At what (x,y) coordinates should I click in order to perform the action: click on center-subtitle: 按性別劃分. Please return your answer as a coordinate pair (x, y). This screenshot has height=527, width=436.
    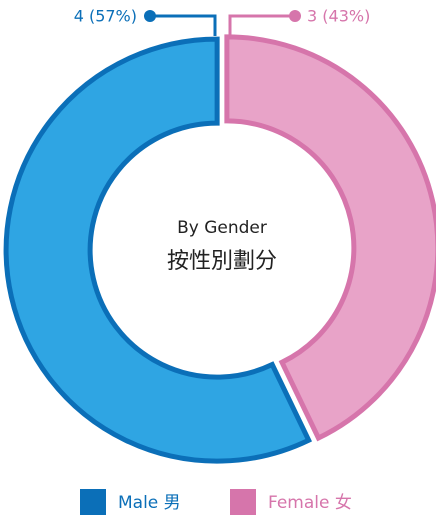
    Looking at the image, I should click on (222, 261).